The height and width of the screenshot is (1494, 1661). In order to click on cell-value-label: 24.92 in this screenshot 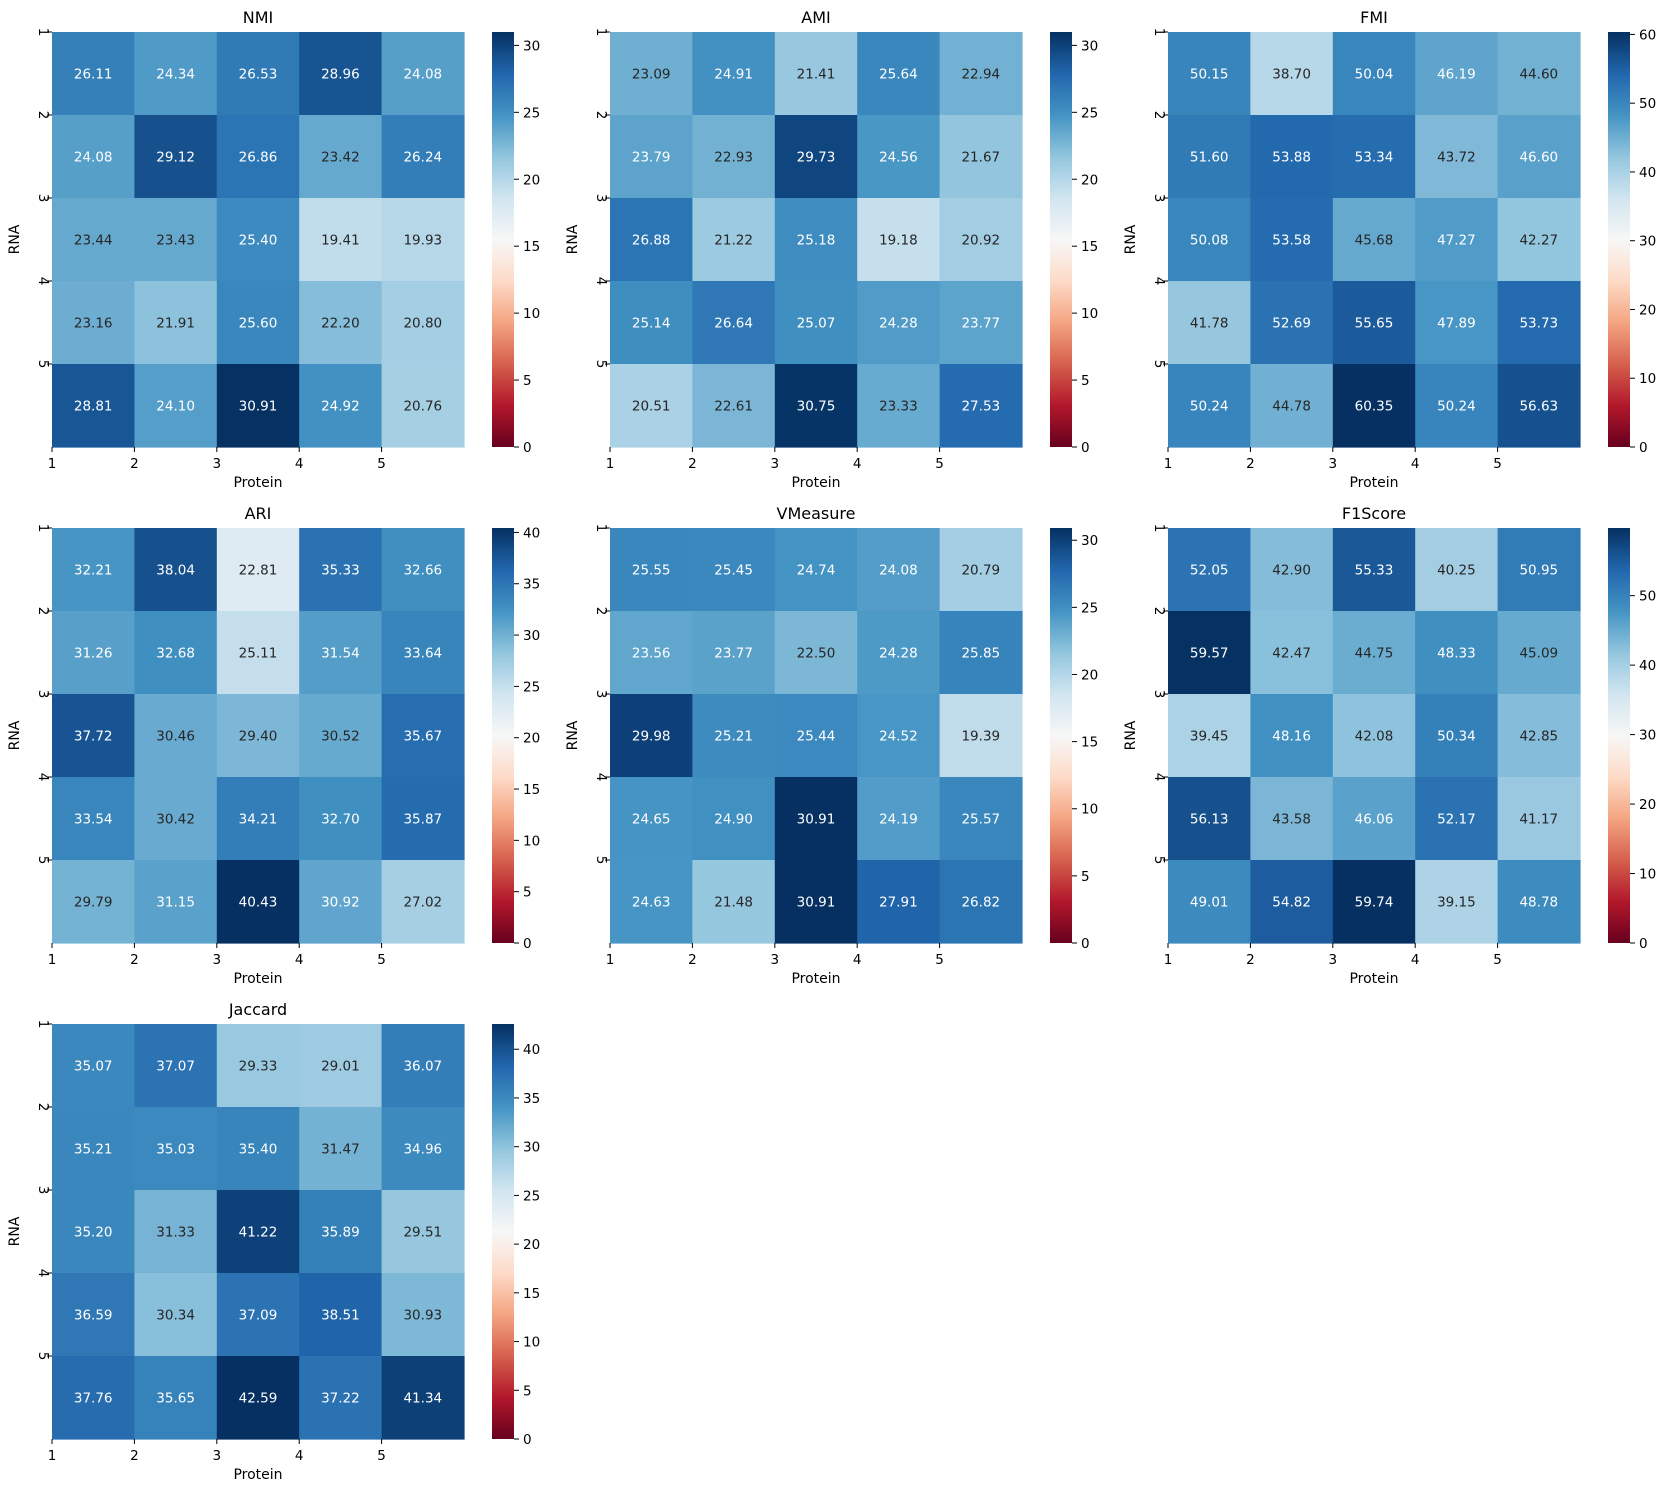, I will do `click(340, 407)`.